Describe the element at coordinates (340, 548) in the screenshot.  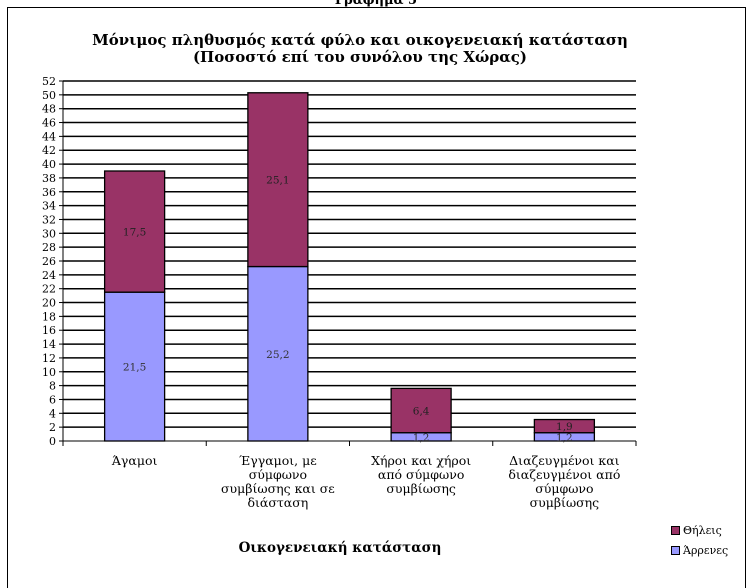
I see `x-axis-title: Οικογενειακή κατάσταση` at that location.